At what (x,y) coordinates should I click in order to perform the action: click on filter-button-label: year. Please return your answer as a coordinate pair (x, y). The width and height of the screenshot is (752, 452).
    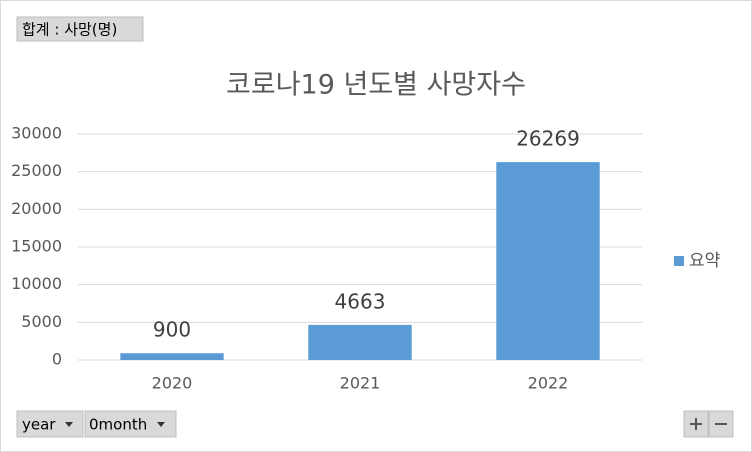
    Looking at the image, I should click on (39, 425).